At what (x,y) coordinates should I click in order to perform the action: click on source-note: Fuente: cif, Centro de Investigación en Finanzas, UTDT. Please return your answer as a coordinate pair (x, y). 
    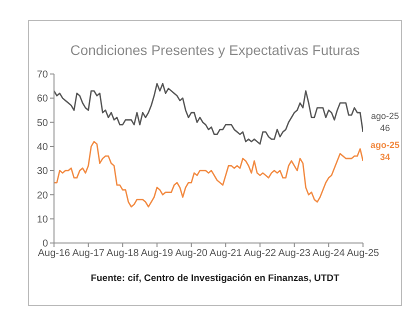
    Looking at the image, I should click on (215, 278).